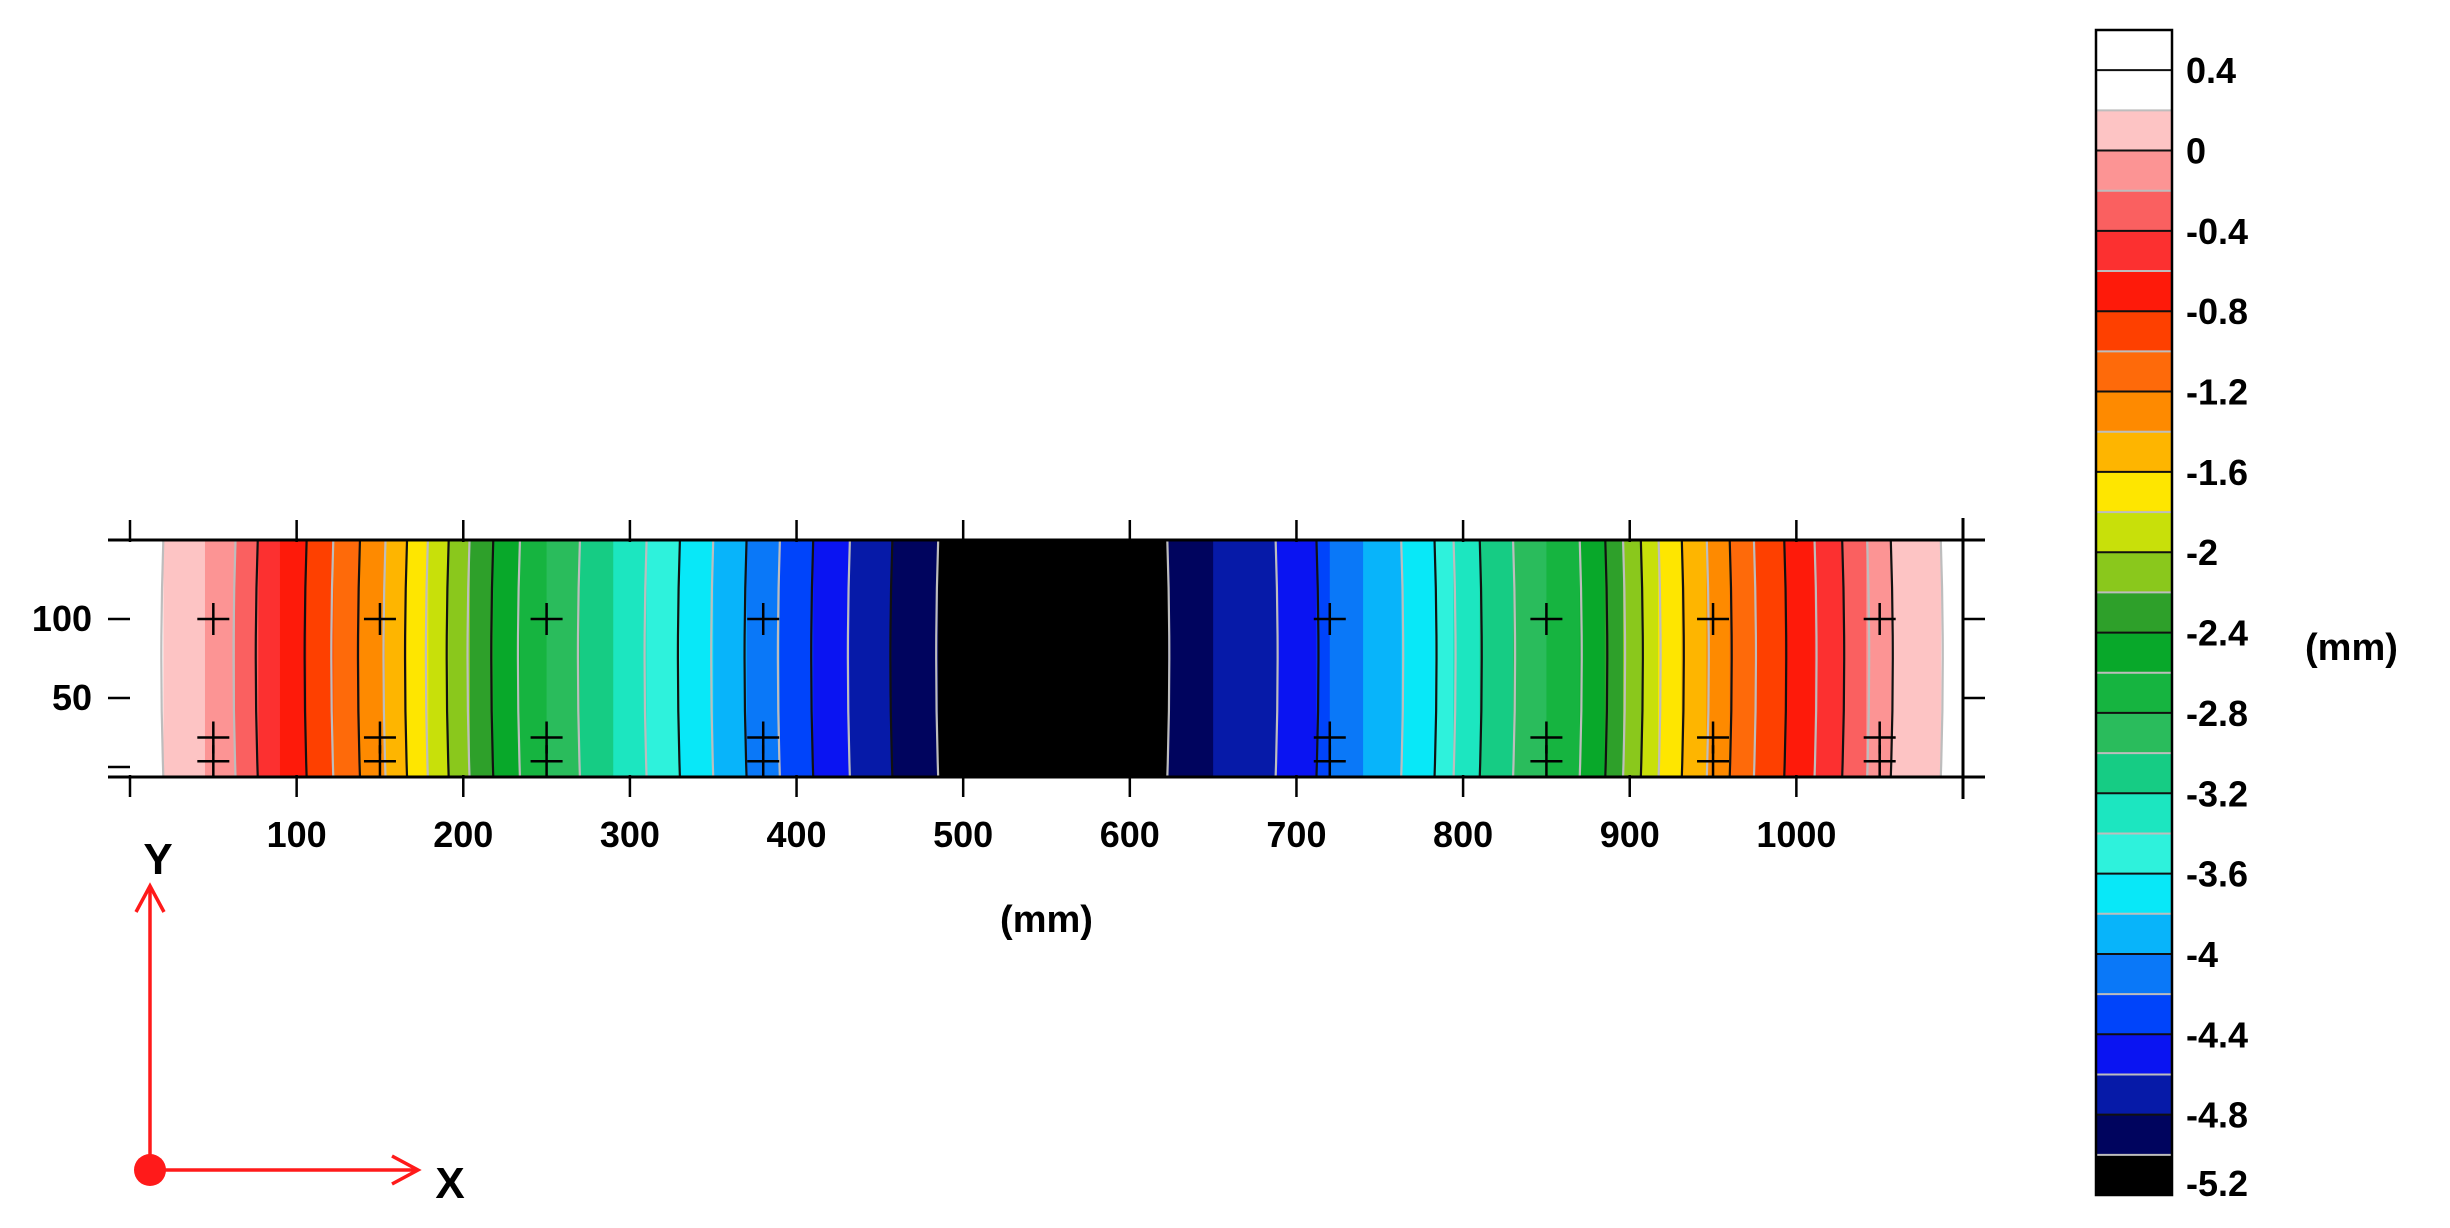 The image size is (2450, 1228). Describe the element at coordinates (72, 697) in the screenshot. I see `y-tick-label: 50` at that location.